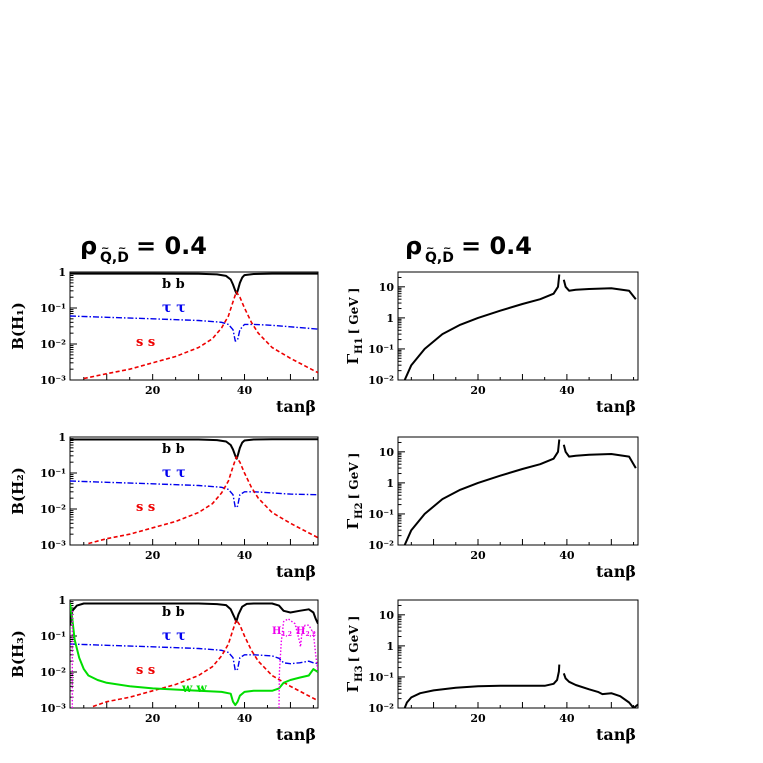  I want to click on series-line-hh, so click(298, 663).